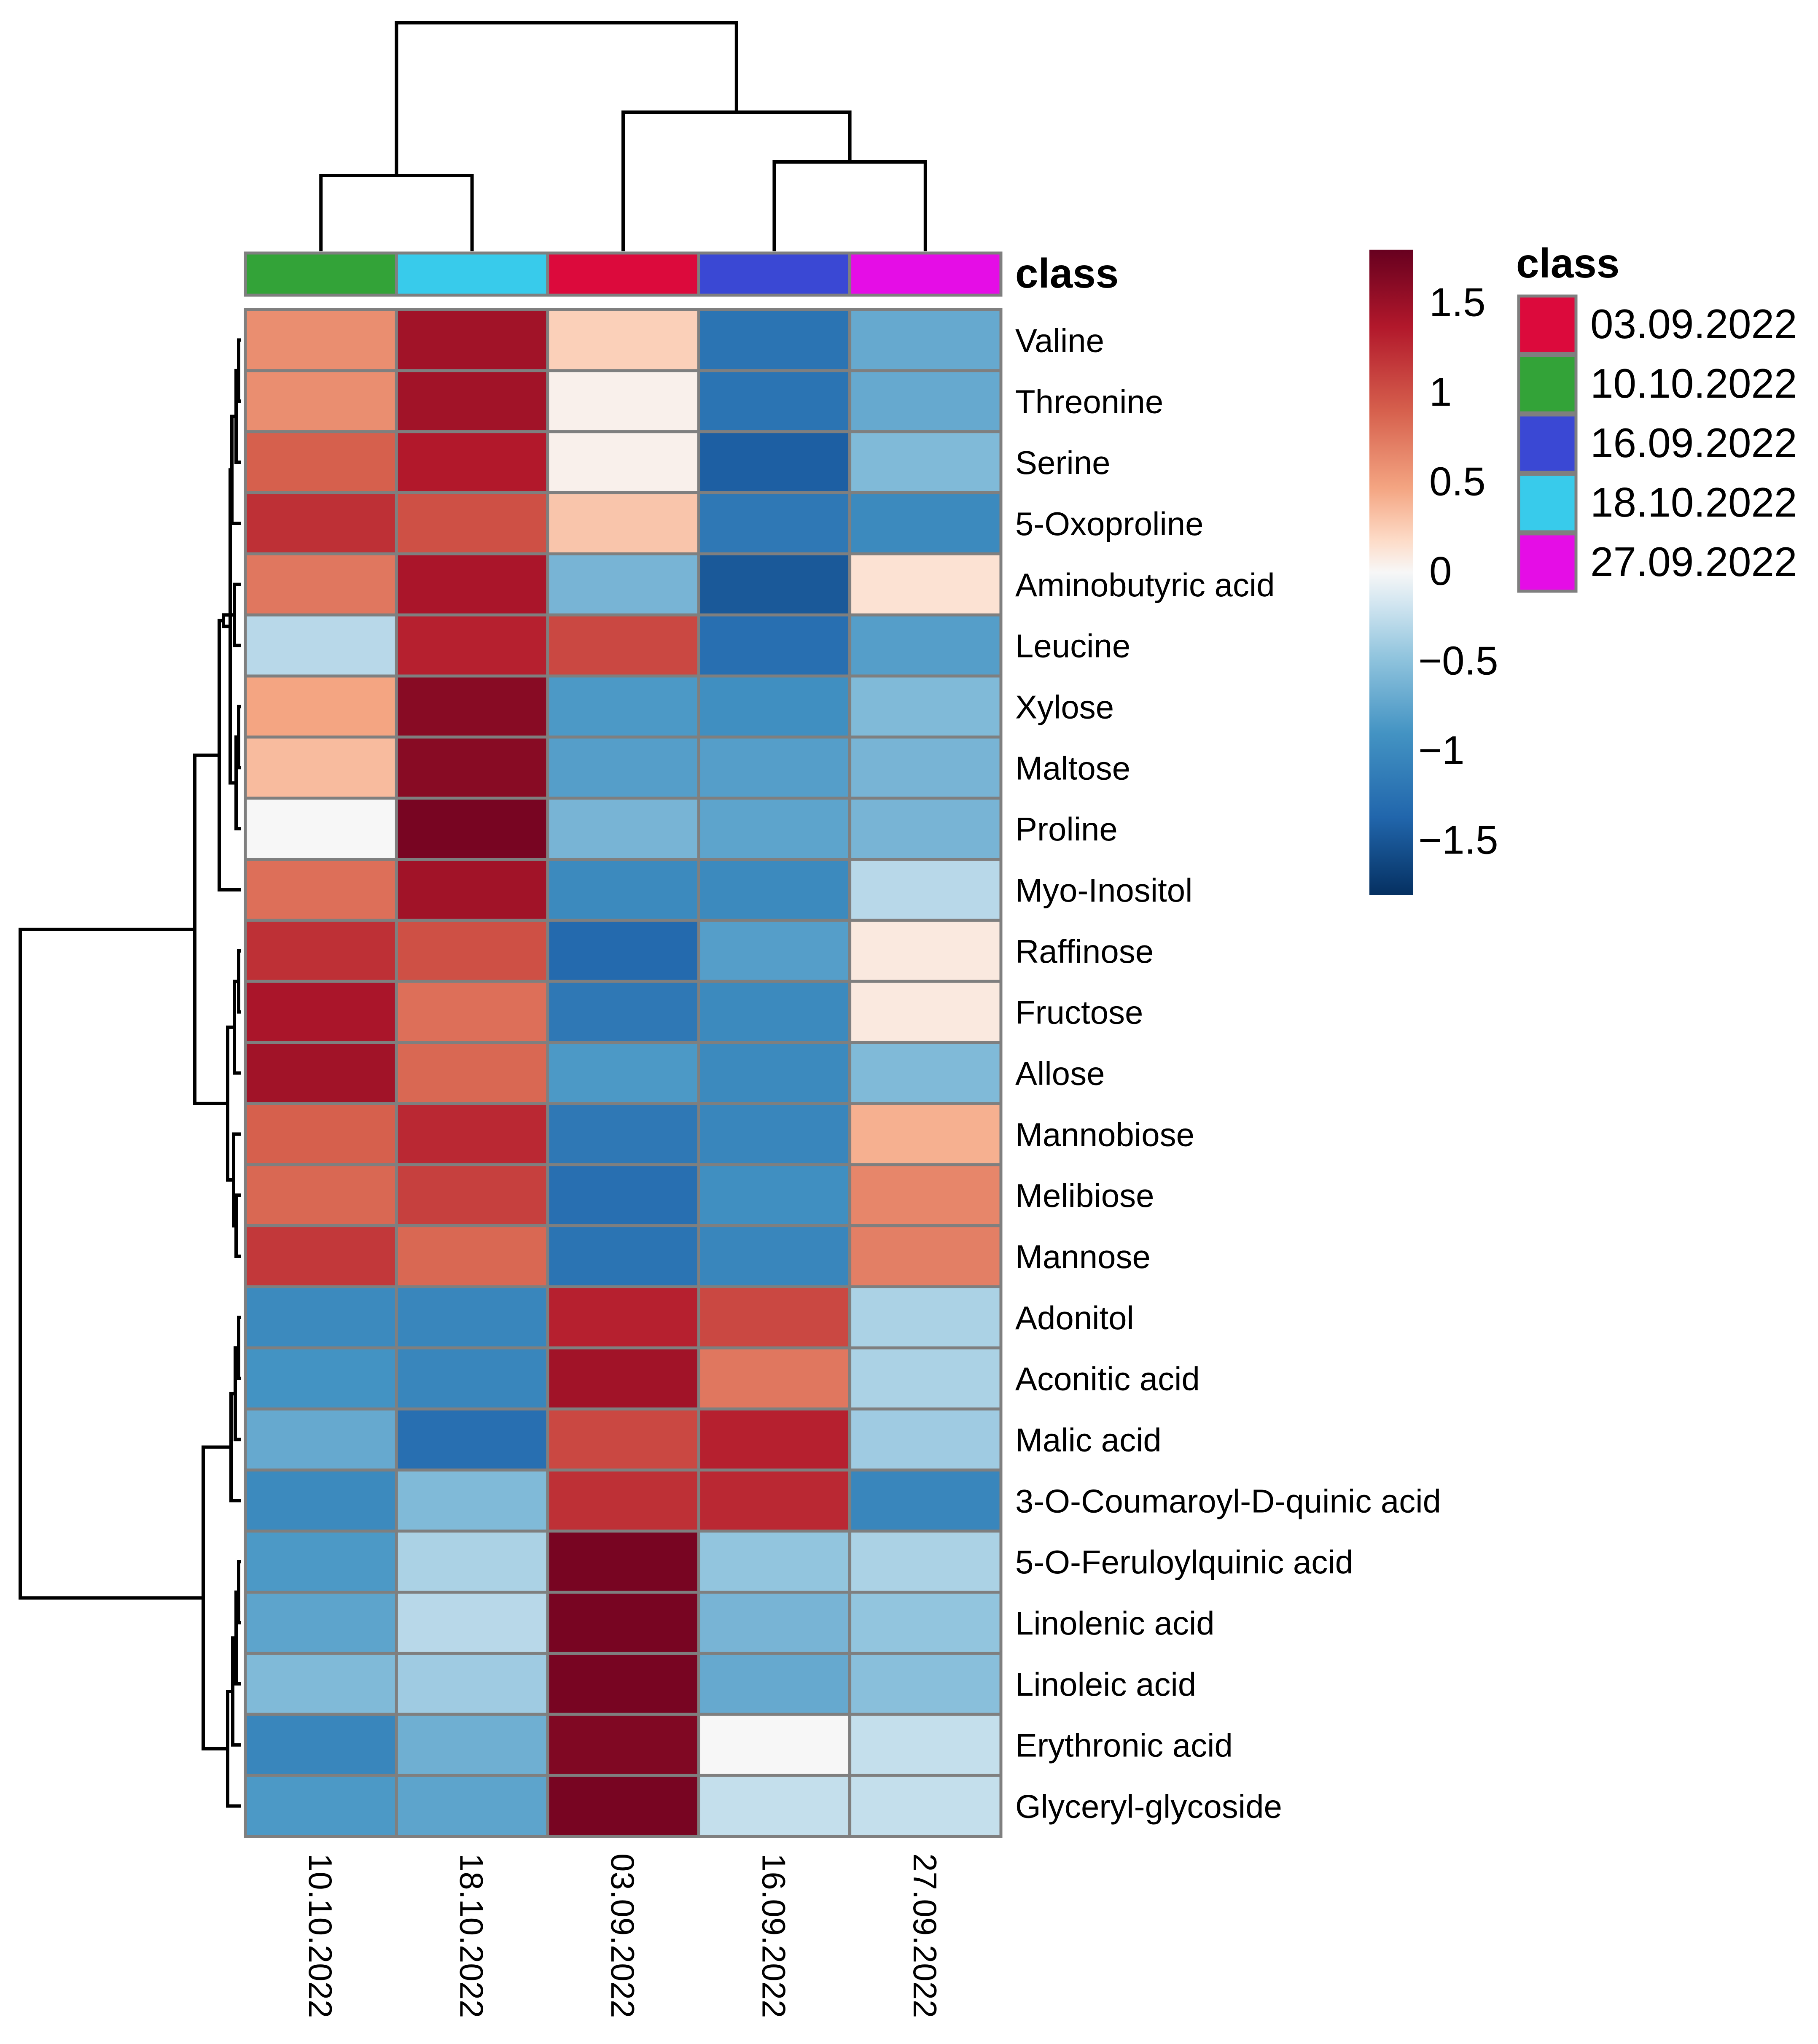 The height and width of the screenshot is (2044, 1818). What do you see at coordinates (1124, 1746) in the screenshot?
I see `row-label: Erythronic acid` at bounding box center [1124, 1746].